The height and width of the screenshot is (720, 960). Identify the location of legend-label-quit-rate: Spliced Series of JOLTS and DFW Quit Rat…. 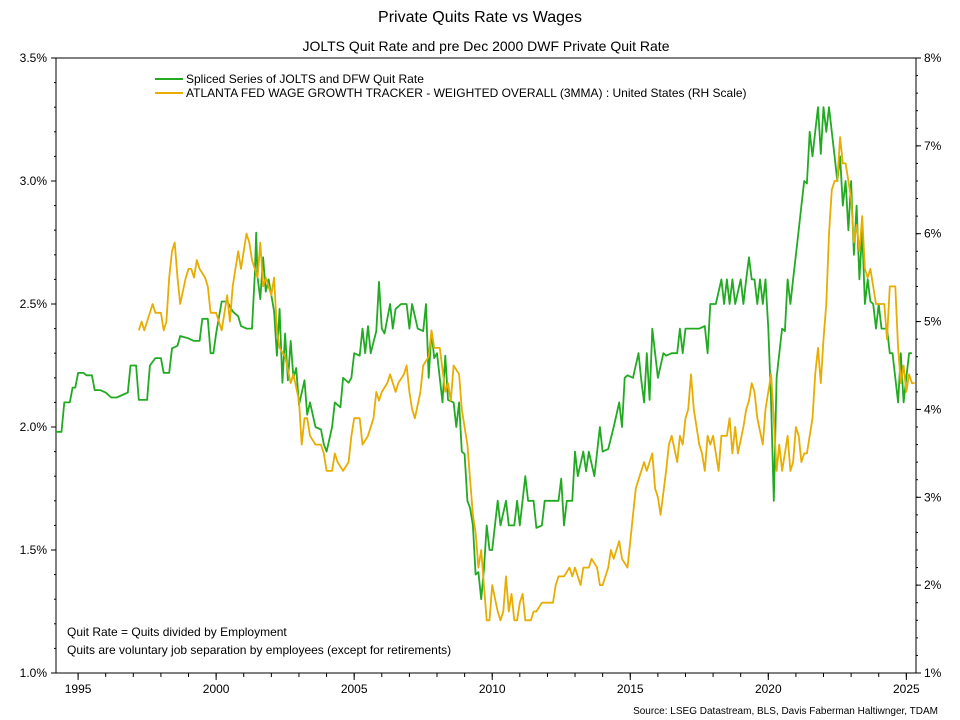
(305, 79).